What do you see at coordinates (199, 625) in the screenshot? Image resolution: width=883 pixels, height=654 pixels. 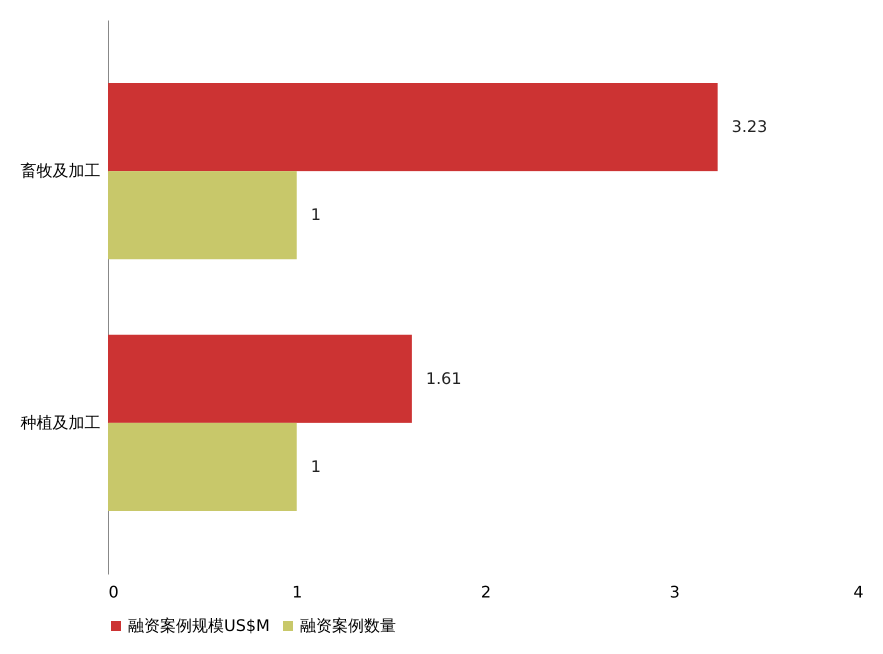 I see `legend-label: 融资案例规模US$M` at bounding box center [199, 625].